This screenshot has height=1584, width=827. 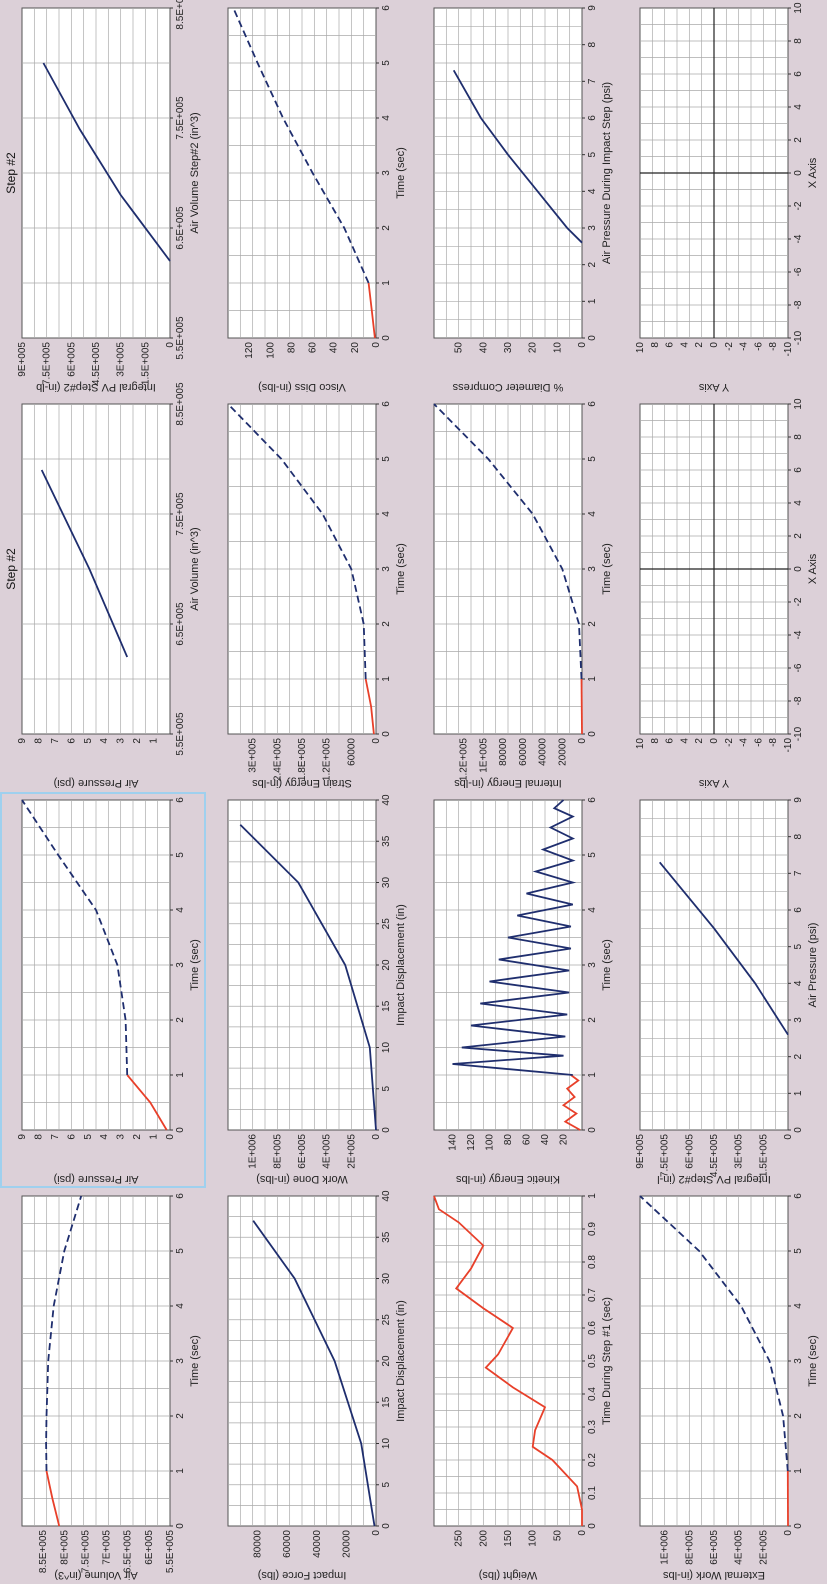 I want to click on x-tick-label: 8.5E+005, so click(x=180, y=15).